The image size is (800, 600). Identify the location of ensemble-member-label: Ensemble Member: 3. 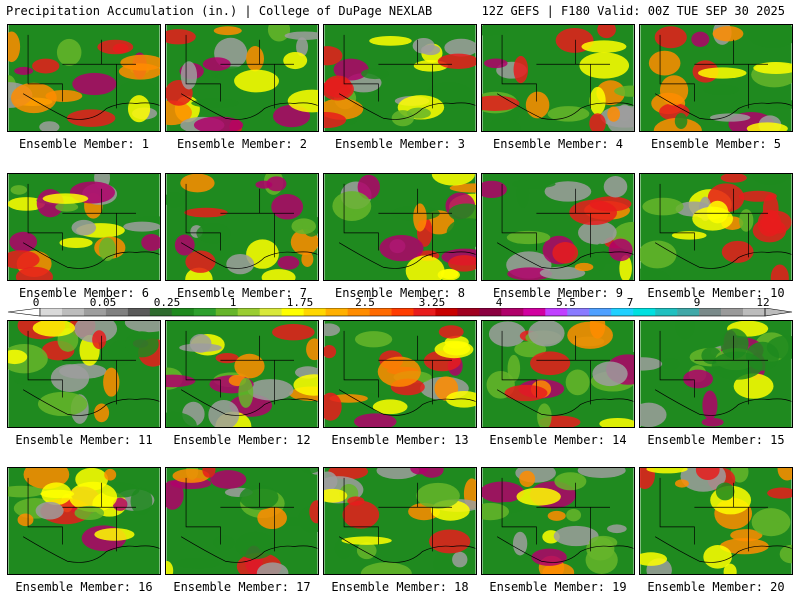
(400, 144).